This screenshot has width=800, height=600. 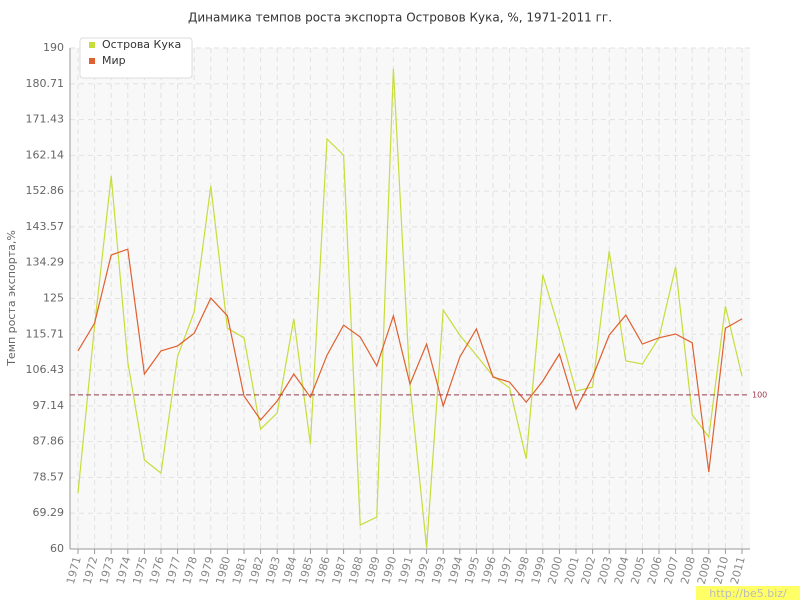 I want to click on y-tick-label: 190, so click(x=53, y=47).